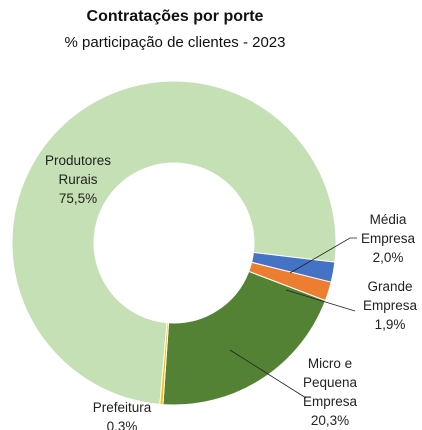  I want to click on slice-label: Micro e Pequena Empresa, so click(330, 382).